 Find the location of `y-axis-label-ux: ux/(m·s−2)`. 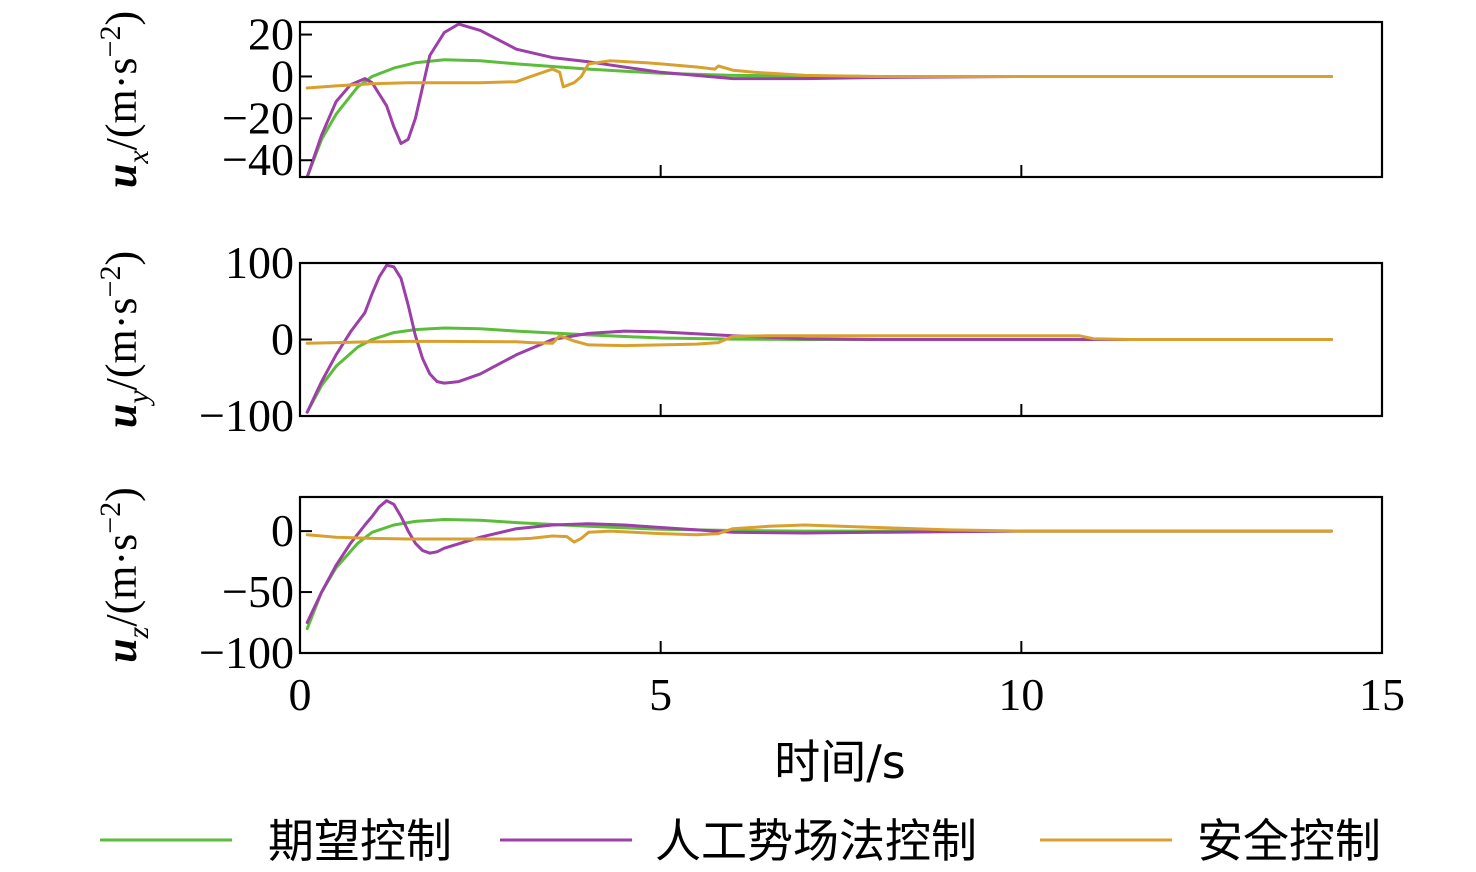

y-axis-label-ux: ux/(m·s−2) is located at coordinates (124, 99).